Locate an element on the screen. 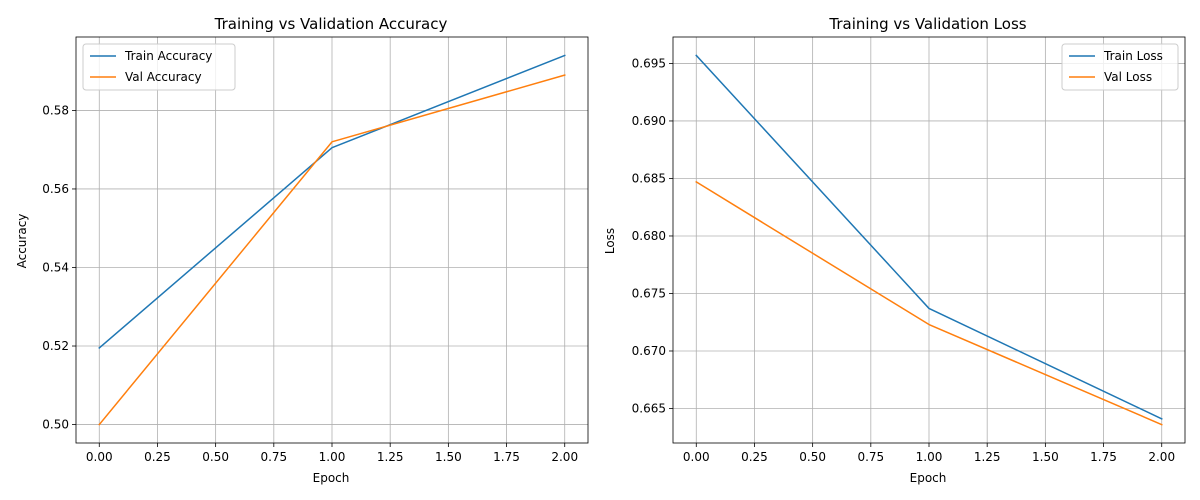  accuracy-ytick-label: 0.54 is located at coordinates (55, 267).